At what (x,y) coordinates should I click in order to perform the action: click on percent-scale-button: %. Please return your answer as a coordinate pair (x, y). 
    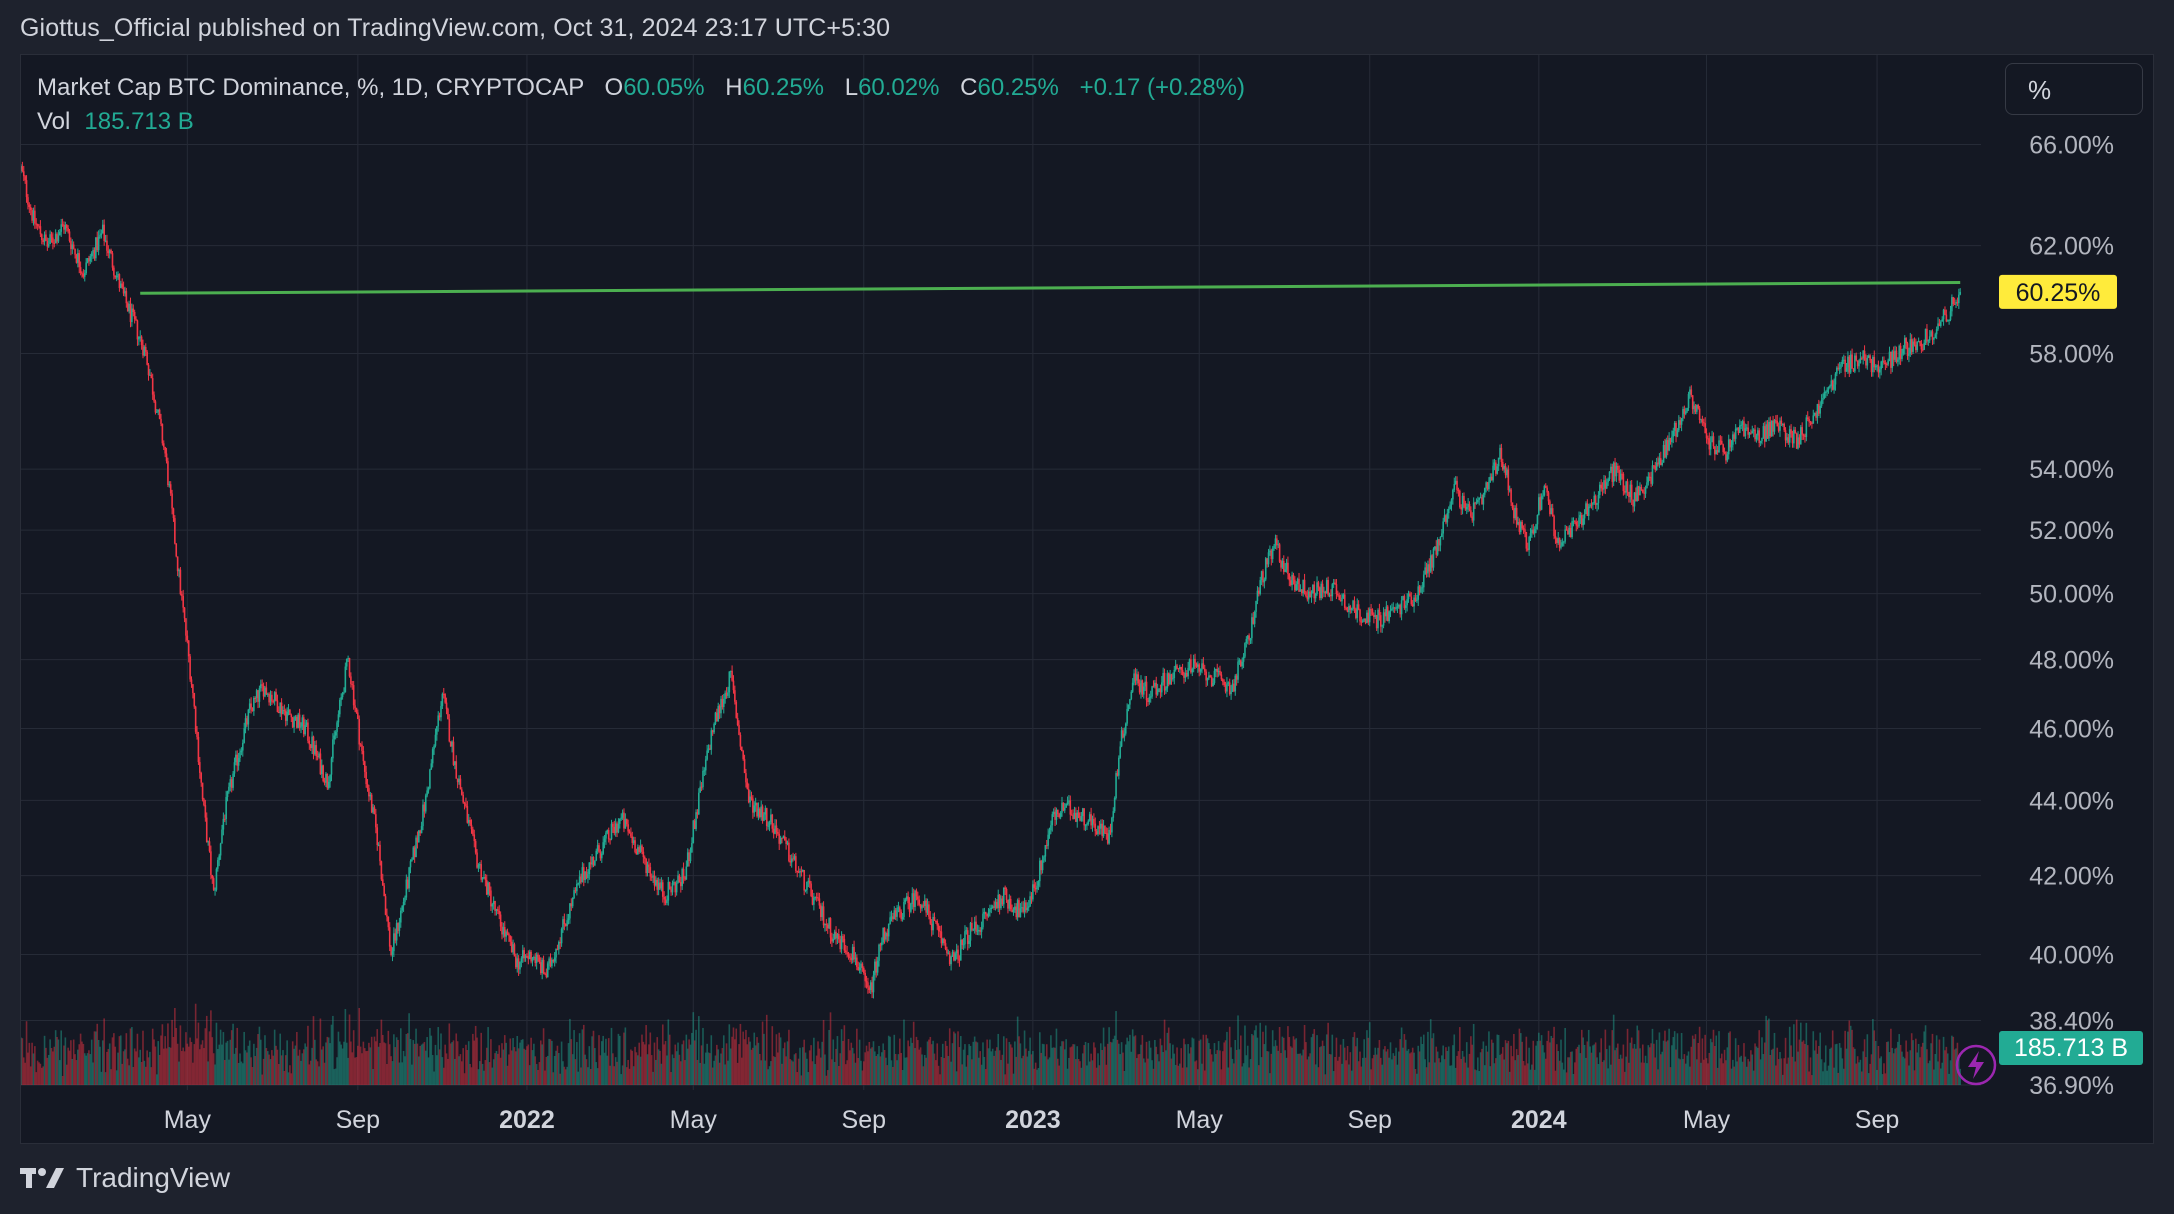
    Looking at the image, I should click on (2074, 89).